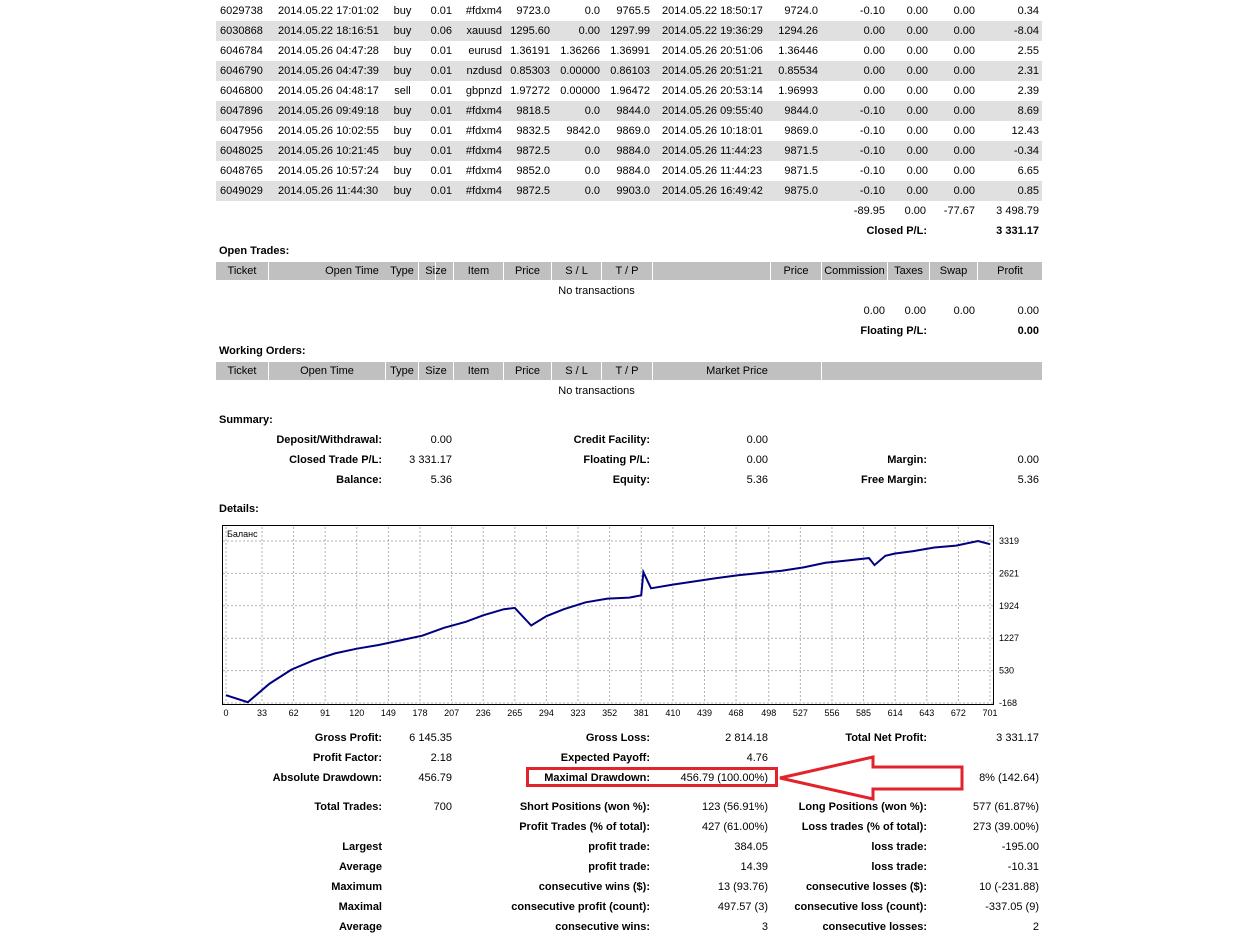  Describe the element at coordinates (242, 534) in the screenshot. I see `chart-title: Баланс` at that location.